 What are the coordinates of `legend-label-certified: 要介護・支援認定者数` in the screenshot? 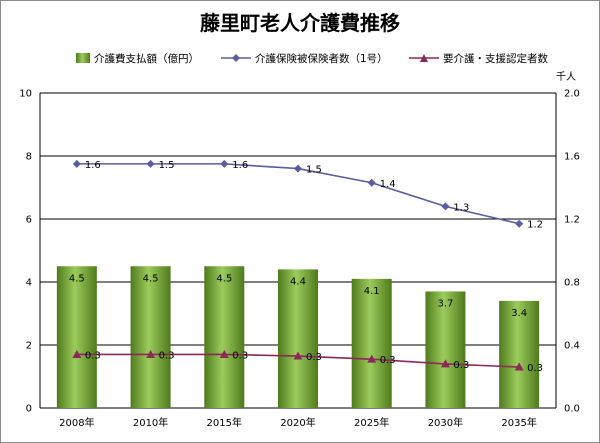 It's located at (495, 58).